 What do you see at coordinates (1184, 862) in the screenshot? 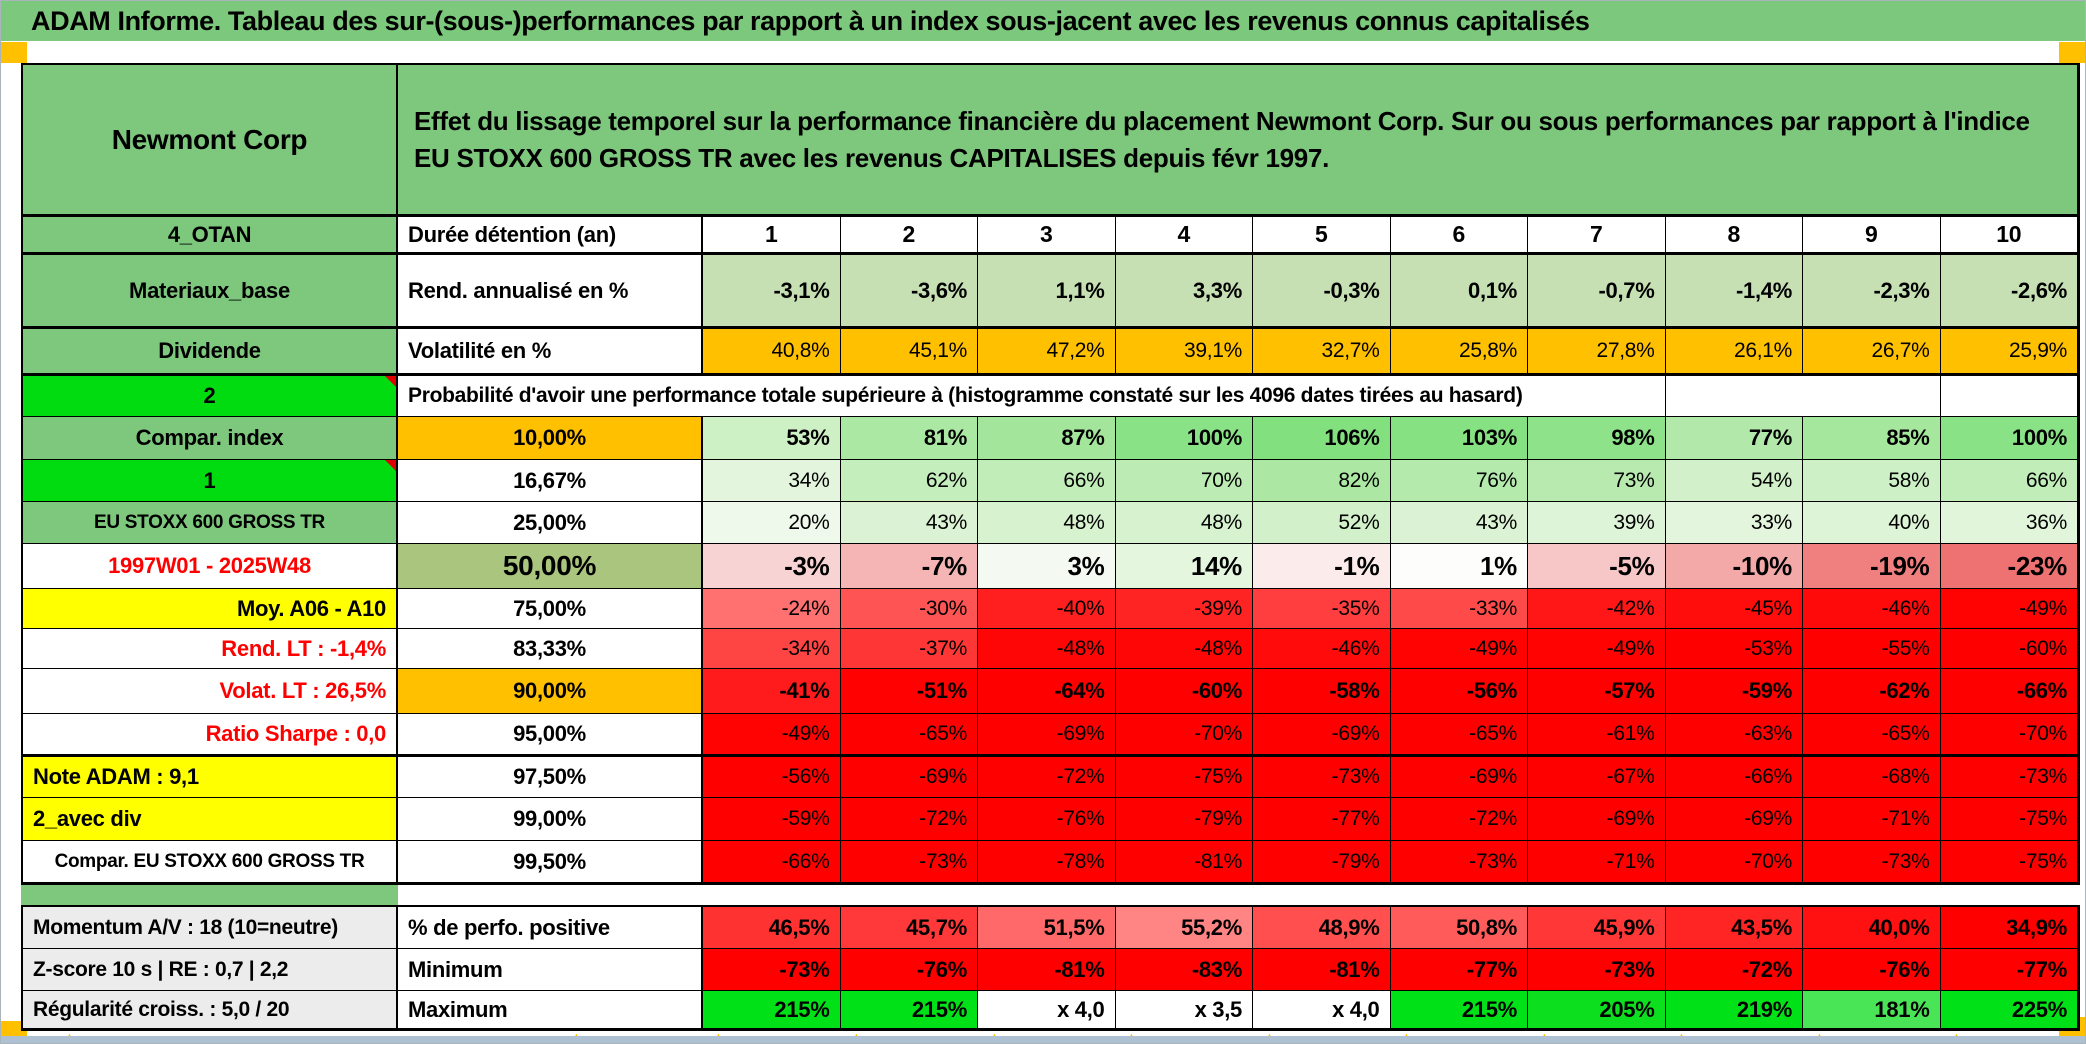
I see `cell-p995-4: -81%` at bounding box center [1184, 862].